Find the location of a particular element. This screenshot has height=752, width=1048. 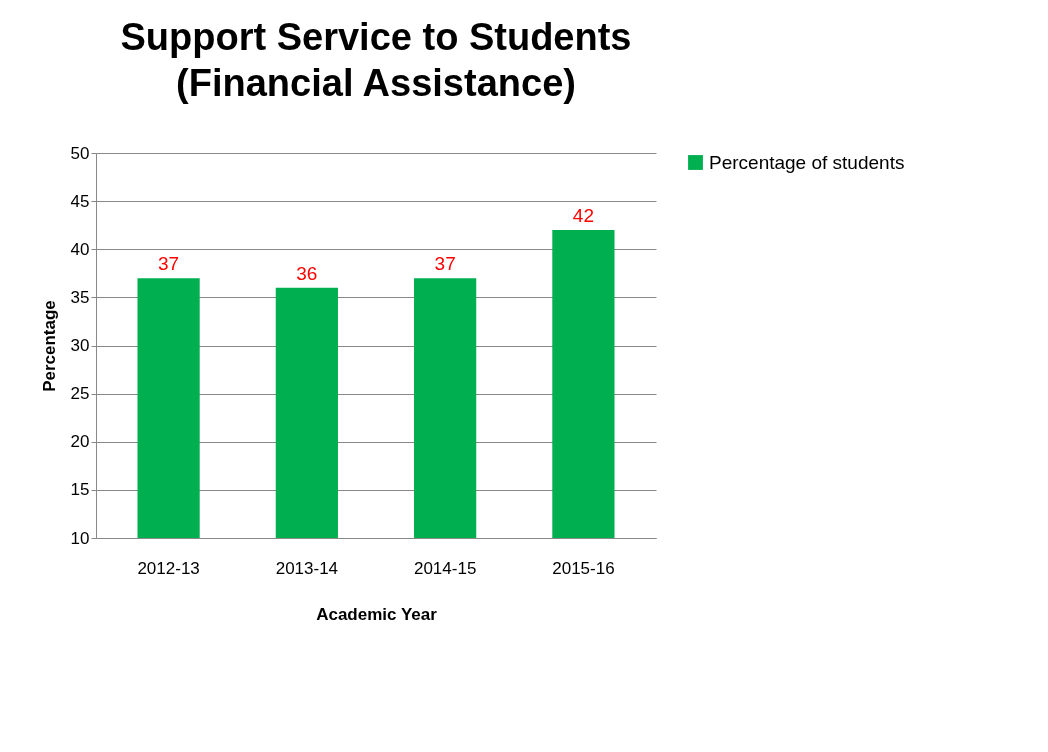

x-tick-label: 2013-14 is located at coordinates (307, 568).